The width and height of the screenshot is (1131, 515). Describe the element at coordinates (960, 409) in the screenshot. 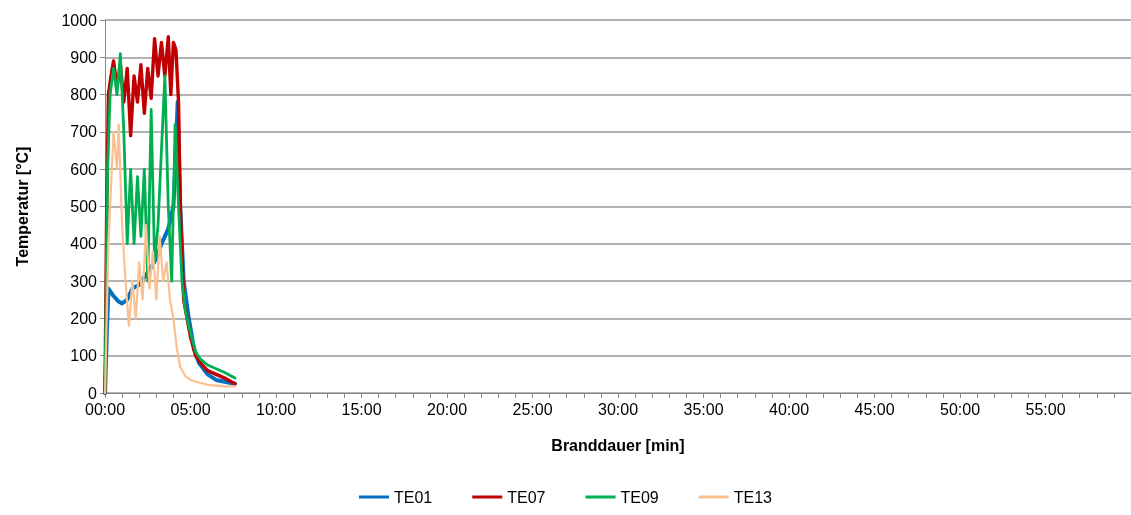

I see `x-tick-label: 50:00` at that location.